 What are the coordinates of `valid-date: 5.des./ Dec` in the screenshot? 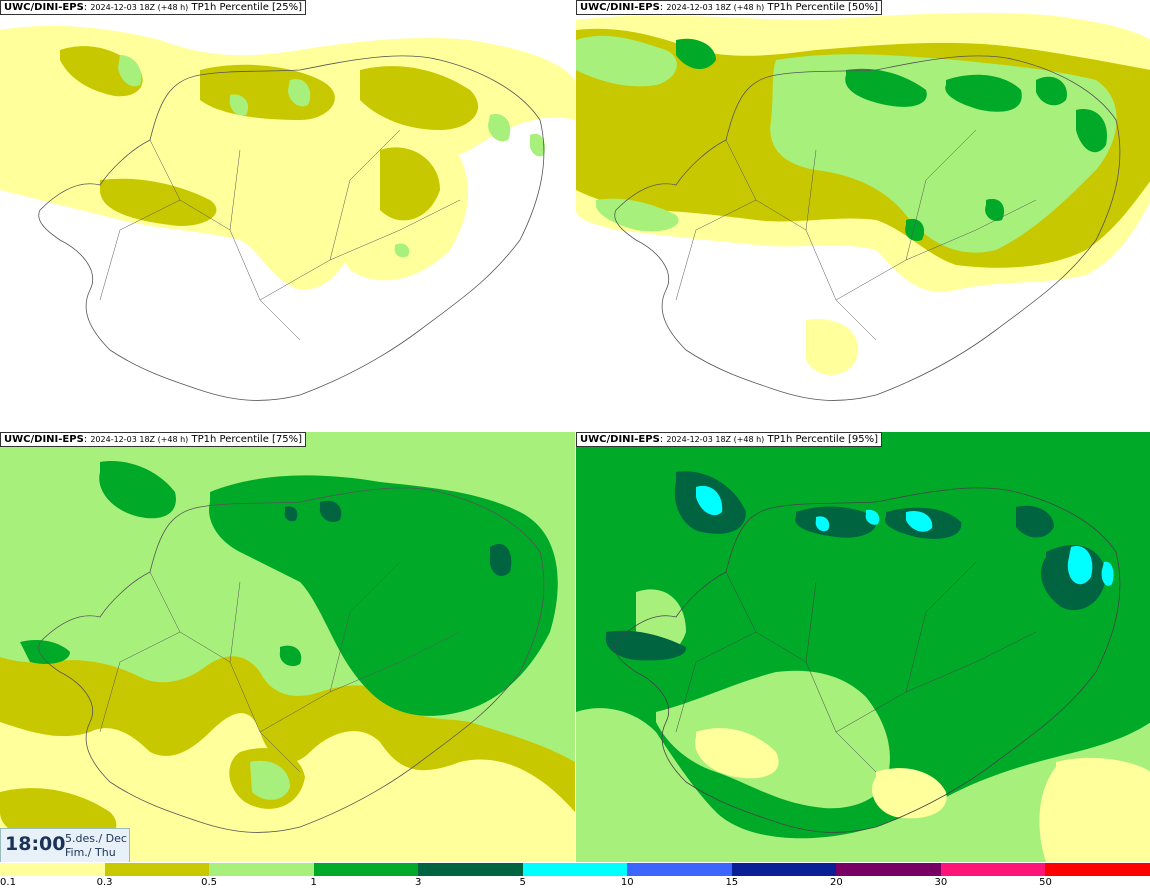 It's located at (96, 838).